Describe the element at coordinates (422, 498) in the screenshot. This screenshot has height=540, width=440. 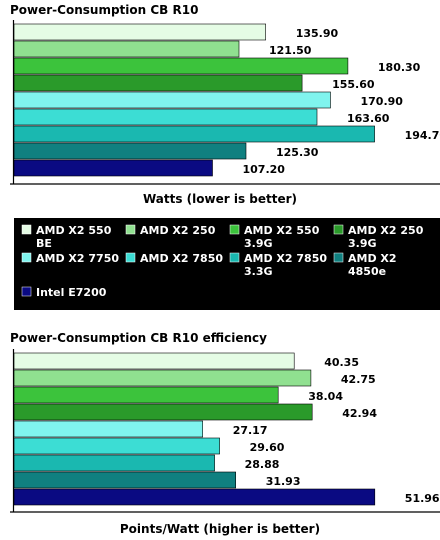
I see `chart2-value-label-8: 51.96` at that location.